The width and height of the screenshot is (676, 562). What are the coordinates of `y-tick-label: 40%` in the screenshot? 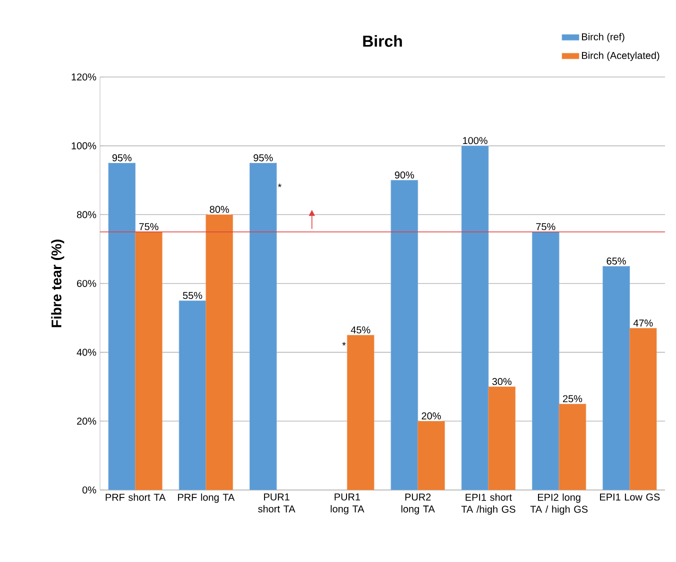 It's located at (86, 352).